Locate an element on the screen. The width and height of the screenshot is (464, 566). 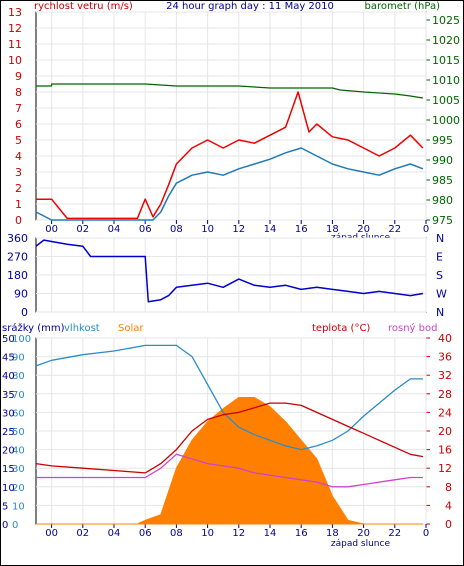
panel-wind-xtick-label: 0 is located at coordinates (426, 229).